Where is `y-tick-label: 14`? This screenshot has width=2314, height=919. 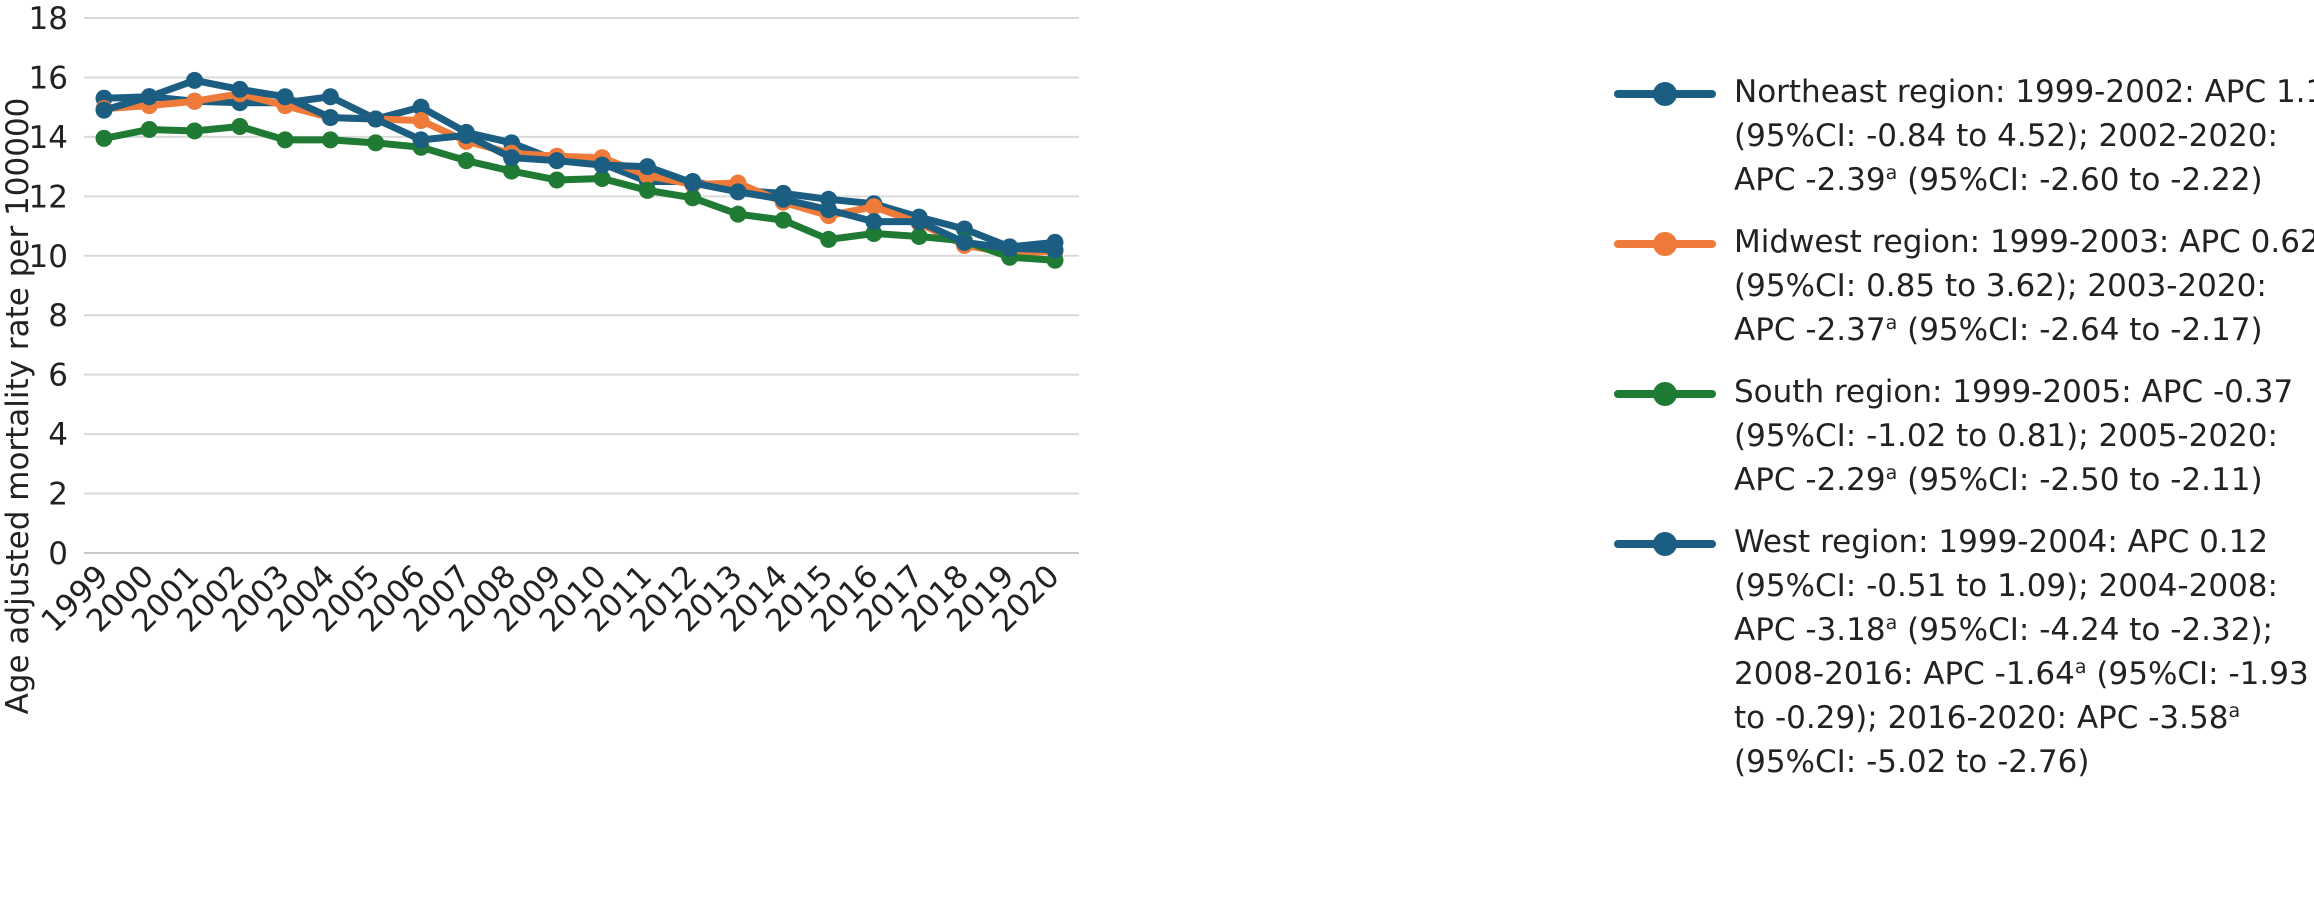 y-tick-label: 14 is located at coordinates (48, 138).